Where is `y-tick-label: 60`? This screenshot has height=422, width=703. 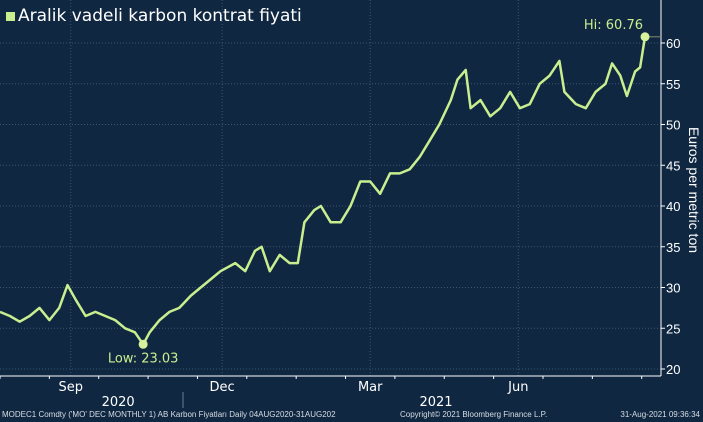 y-tick-label: 60 is located at coordinates (673, 43).